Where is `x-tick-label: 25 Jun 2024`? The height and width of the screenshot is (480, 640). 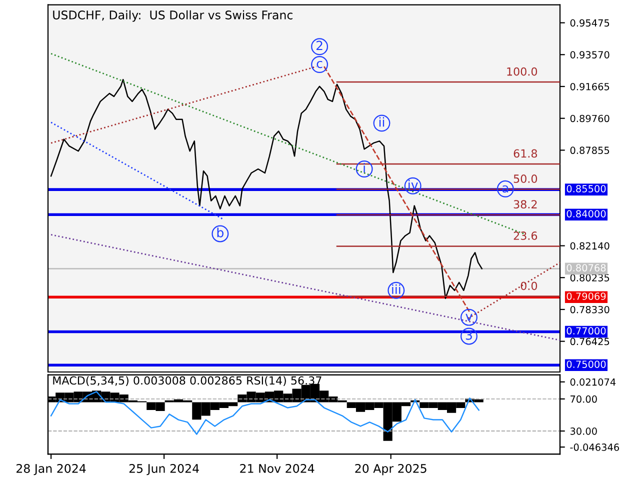
x-tick-label: 25 Jun 2024 is located at coordinates (164, 470).